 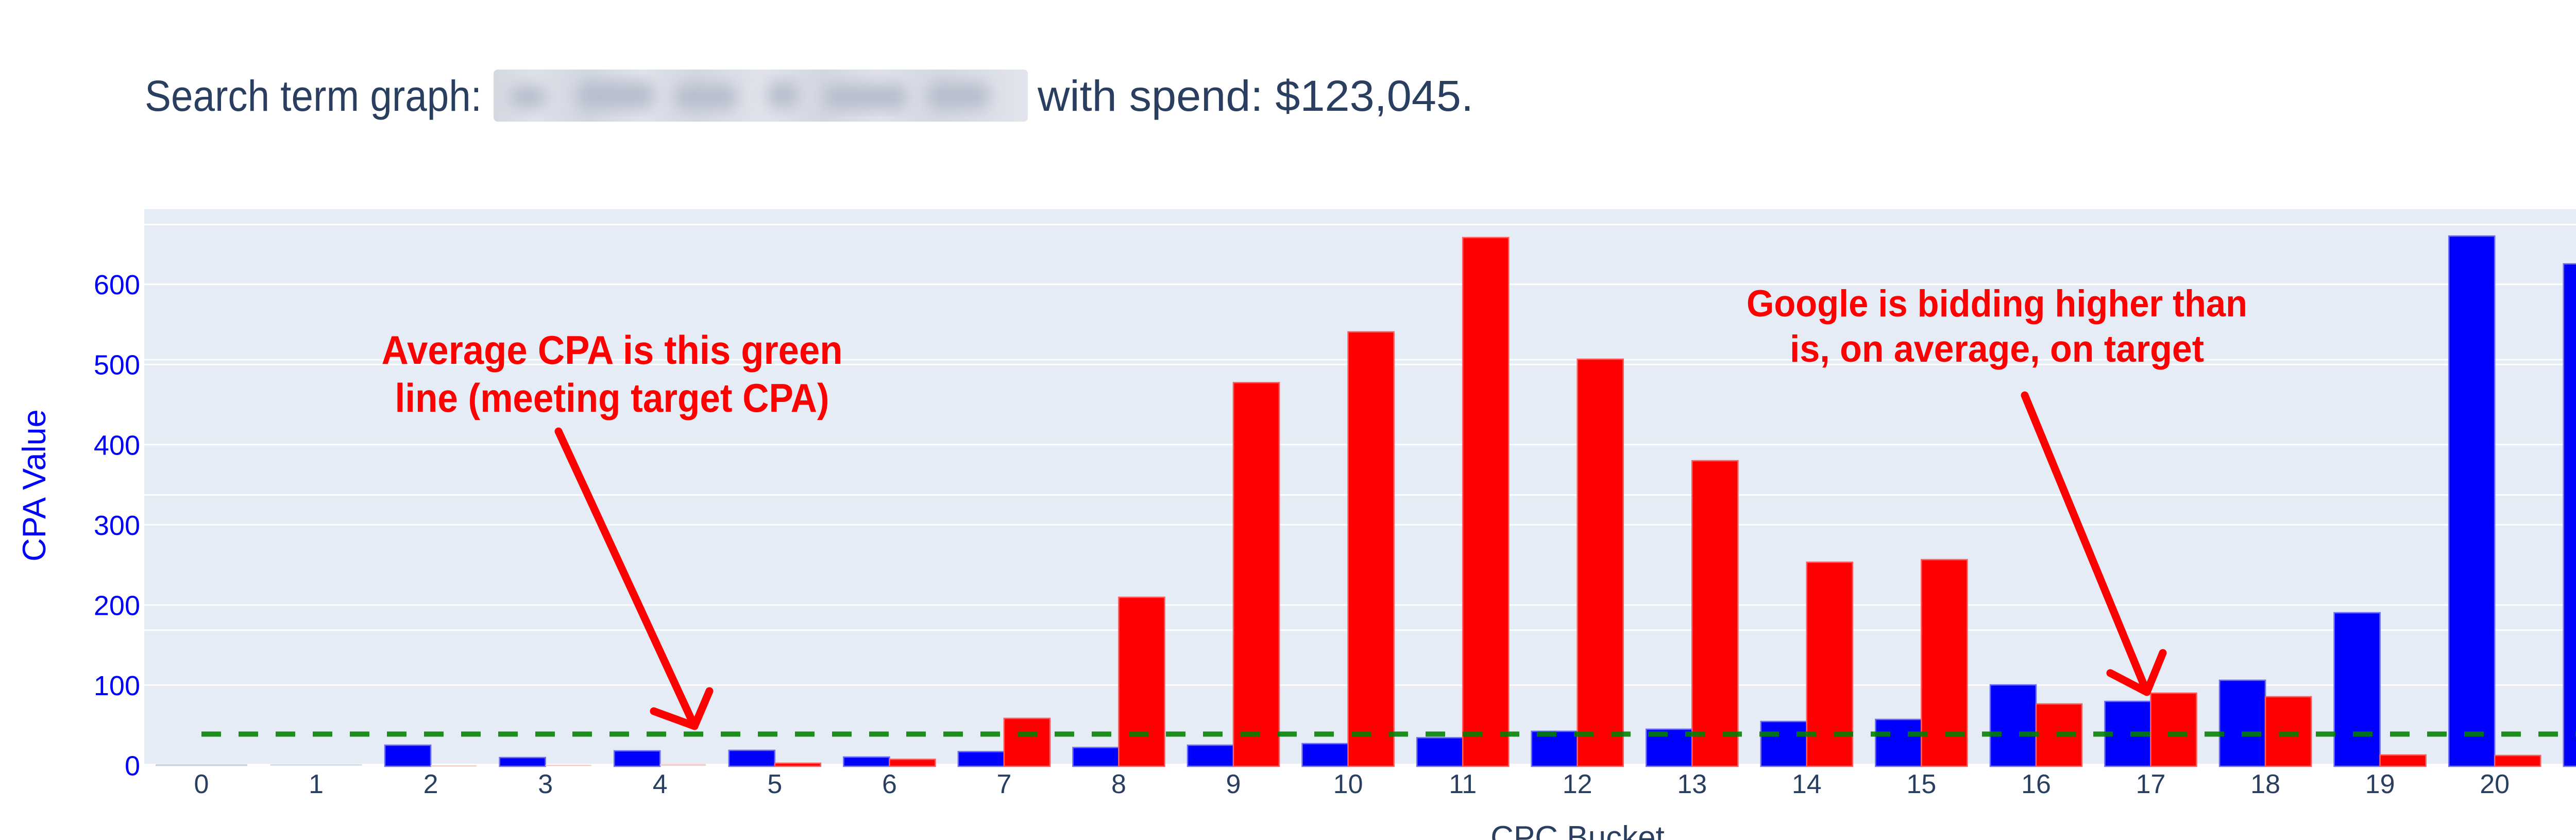 What do you see at coordinates (2151, 784) in the screenshot?
I see `svg-text: 17` at bounding box center [2151, 784].